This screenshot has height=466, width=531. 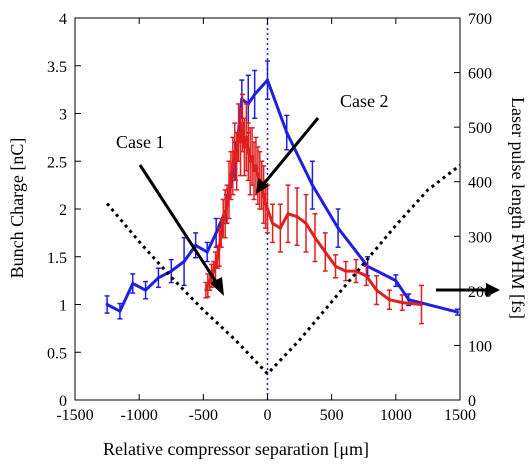 What do you see at coordinates (57, 353) in the screenshot?
I see `y-left-tick-label: 0.5` at bounding box center [57, 353].